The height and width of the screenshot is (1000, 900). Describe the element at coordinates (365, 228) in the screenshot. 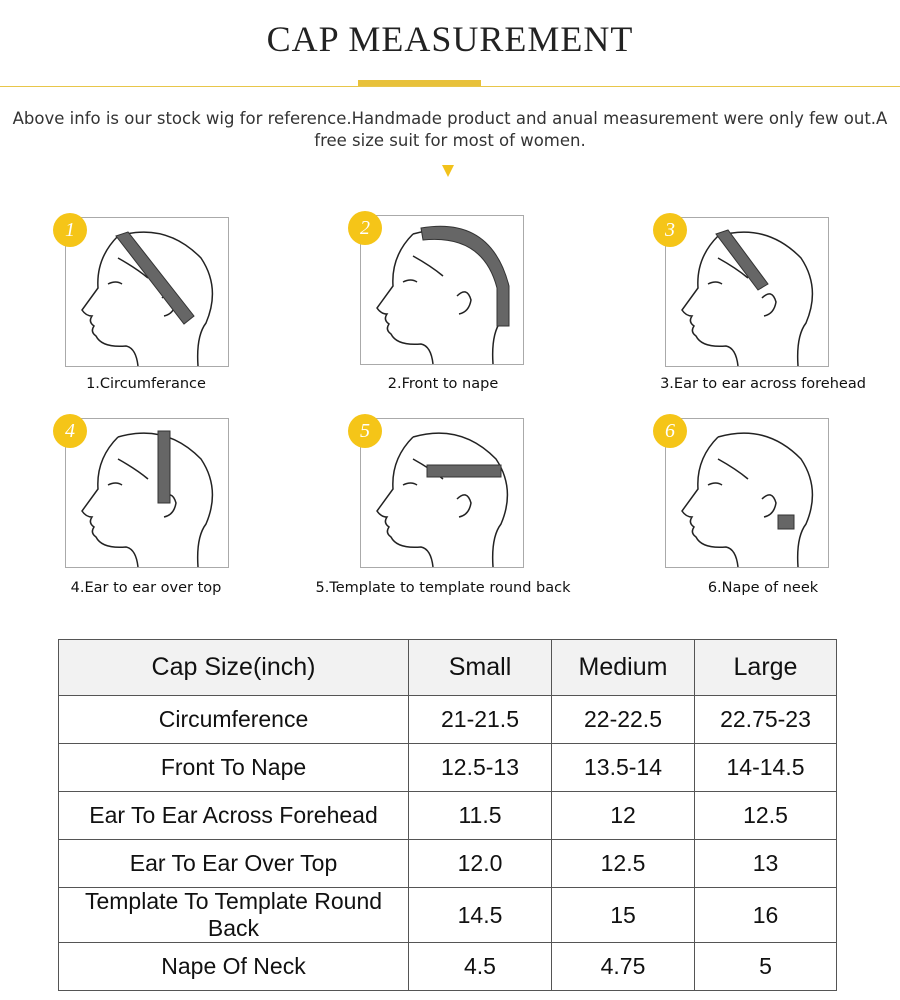

I see `step-number-badge: 2` at that location.